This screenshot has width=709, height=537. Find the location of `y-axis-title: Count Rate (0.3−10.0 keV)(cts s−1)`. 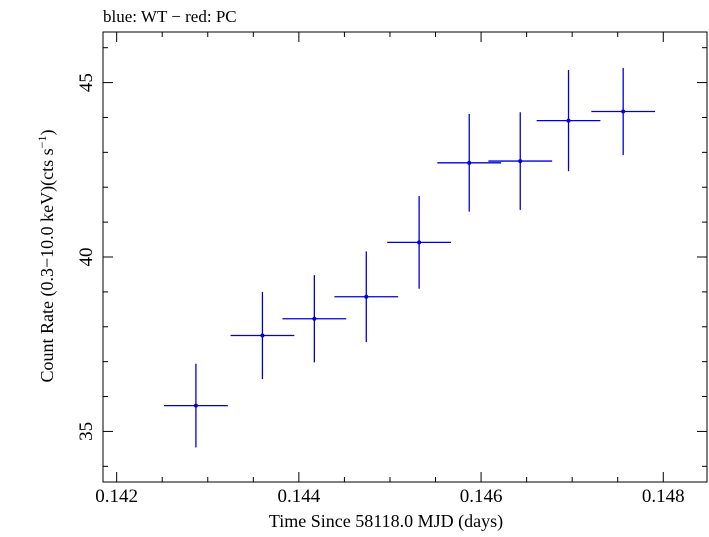

y-axis-title: Count Rate (0.3−10.0 keV)(cts s−1) is located at coordinates (46, 256).